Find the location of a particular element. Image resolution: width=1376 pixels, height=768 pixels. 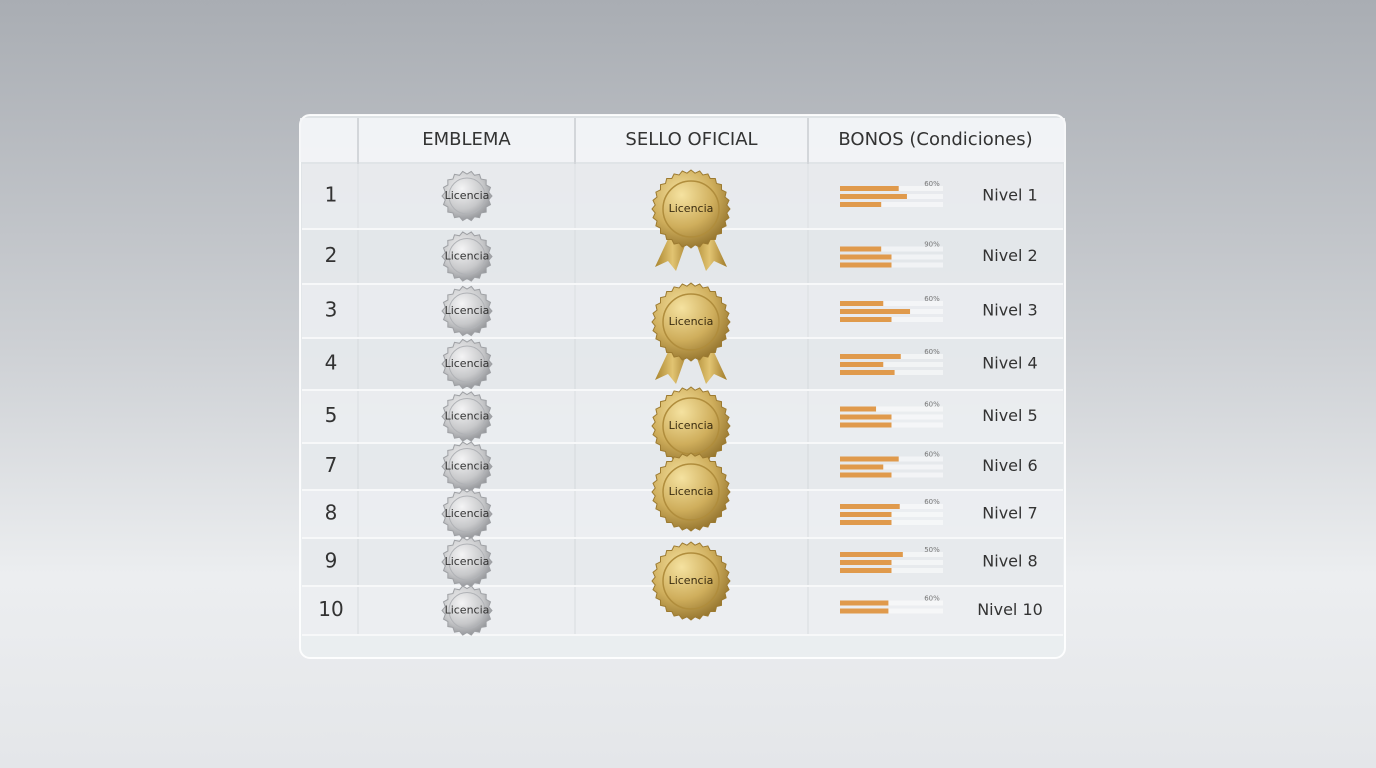

row-number: 4 is located at coordinates (331, 363).